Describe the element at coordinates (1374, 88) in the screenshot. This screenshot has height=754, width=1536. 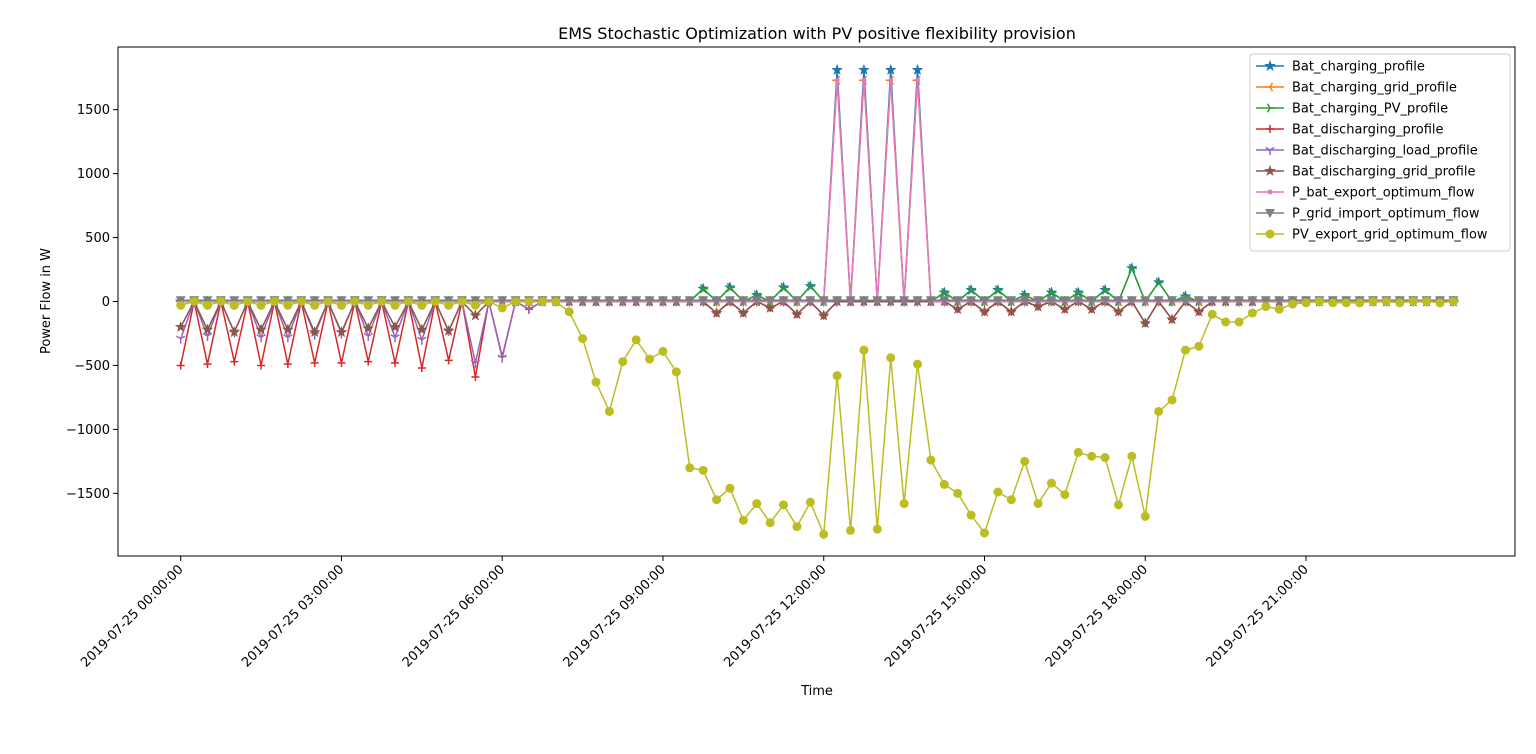
I see `legend-label: Bat_charging_grid_profile` at that location.